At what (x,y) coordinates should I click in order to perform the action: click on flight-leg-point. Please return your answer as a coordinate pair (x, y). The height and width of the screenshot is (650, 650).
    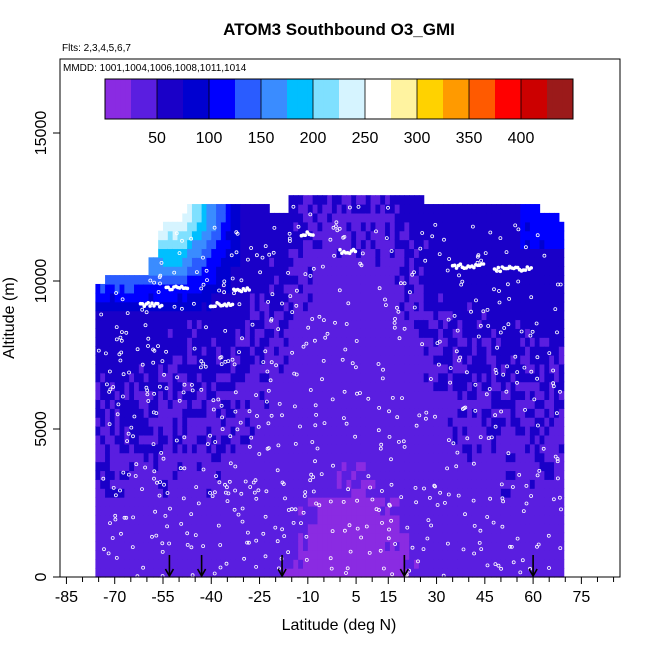
    Looking at the image, I should click on (232, 304).